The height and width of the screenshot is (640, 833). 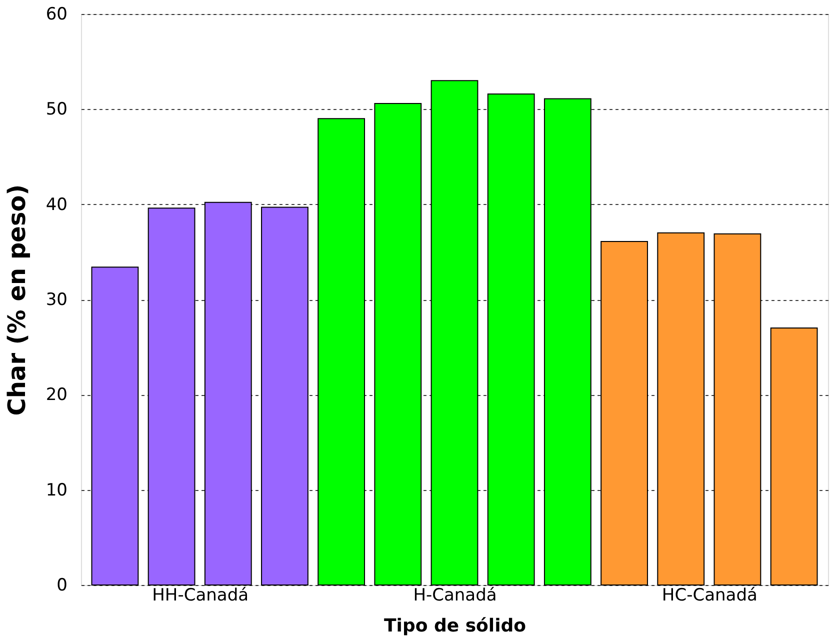 I want to click on x-tick-label: H-Canadá, so click(x=455, y=596).